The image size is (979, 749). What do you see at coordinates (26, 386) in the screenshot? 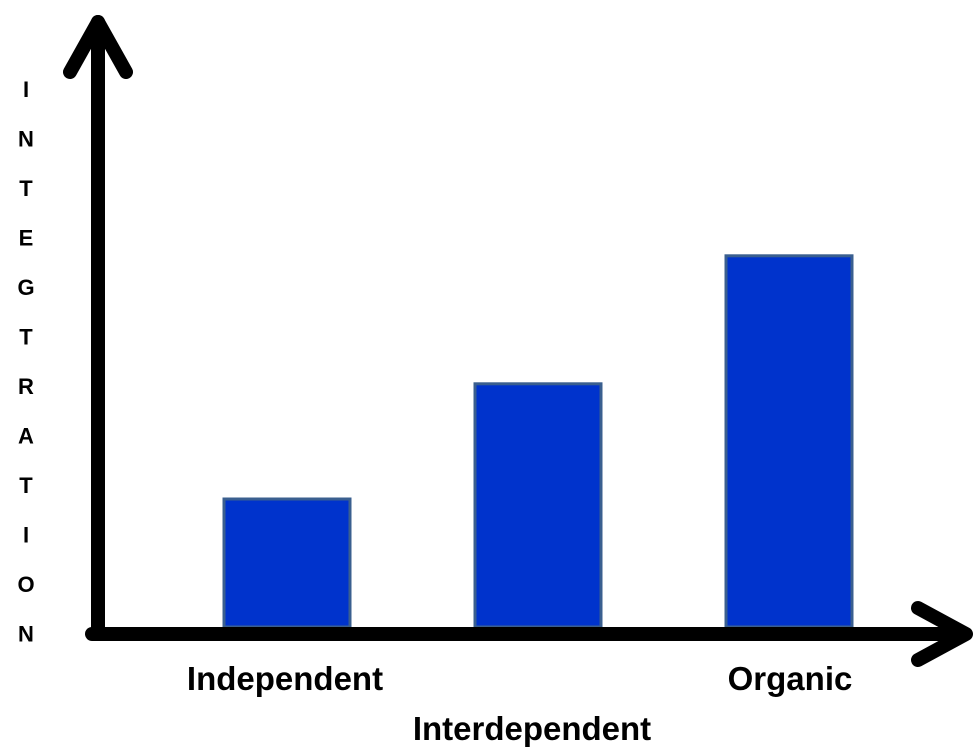
I see `y-axis-label-letter: R` at bounding box center [26, 386].